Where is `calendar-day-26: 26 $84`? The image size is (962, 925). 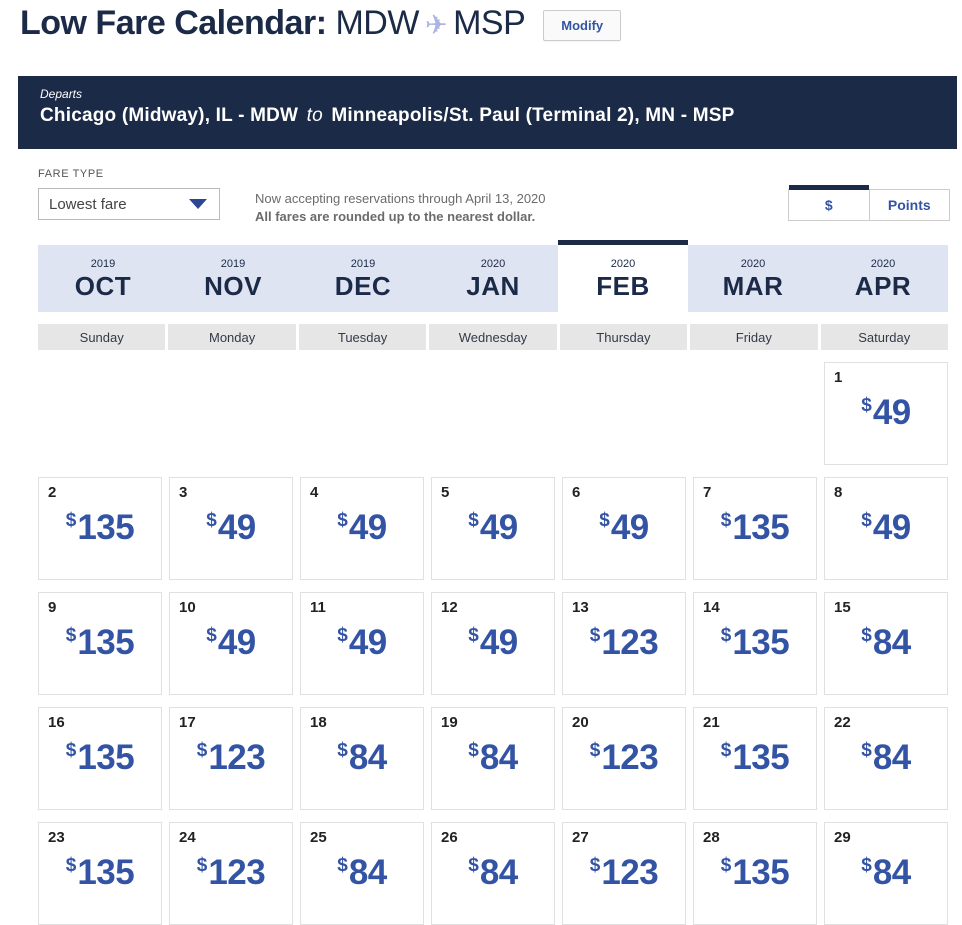 calendar-day-26: 26 $84 is located at coordinates (493, 873).